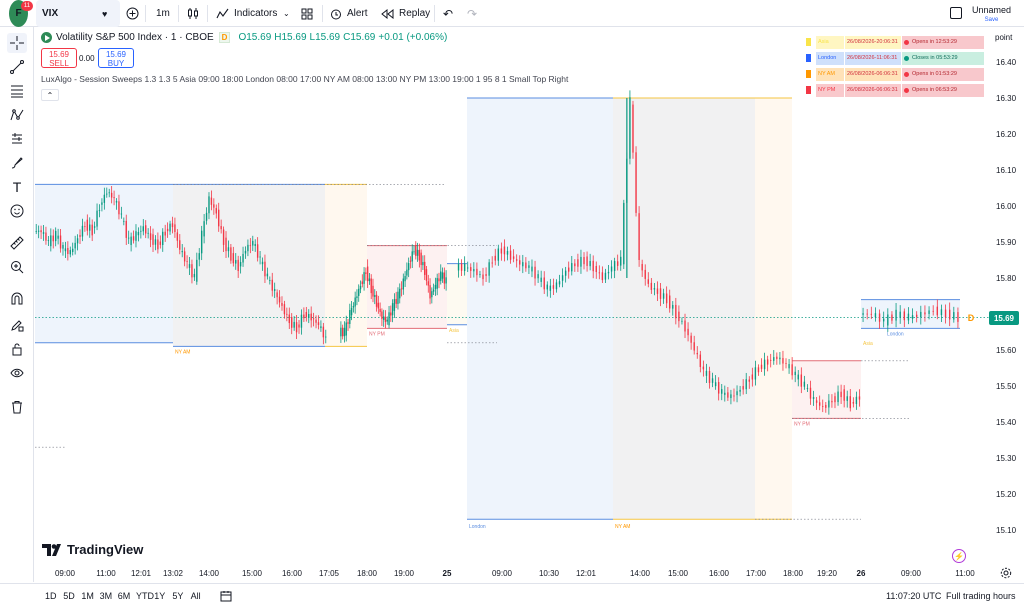  I want to click on buy-button: 15.69 BUY, so click(116, 58).